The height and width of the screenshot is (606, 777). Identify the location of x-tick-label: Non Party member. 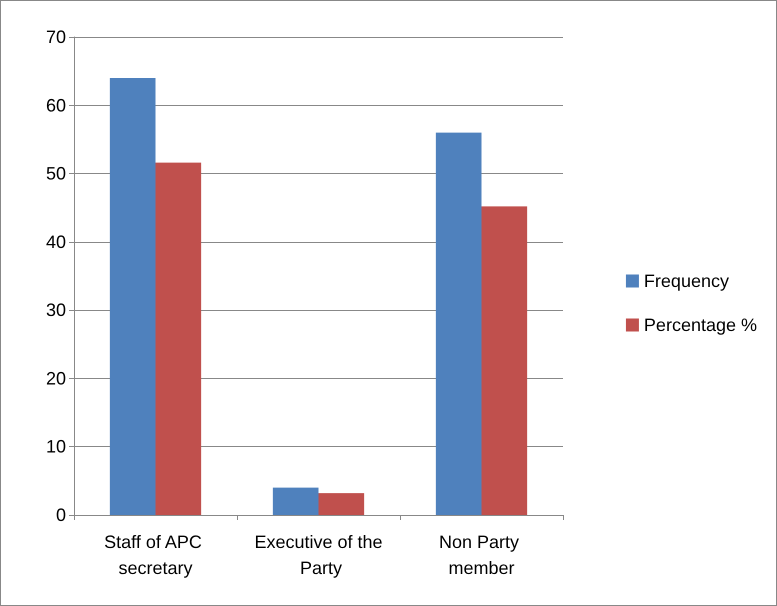
(481, 555).